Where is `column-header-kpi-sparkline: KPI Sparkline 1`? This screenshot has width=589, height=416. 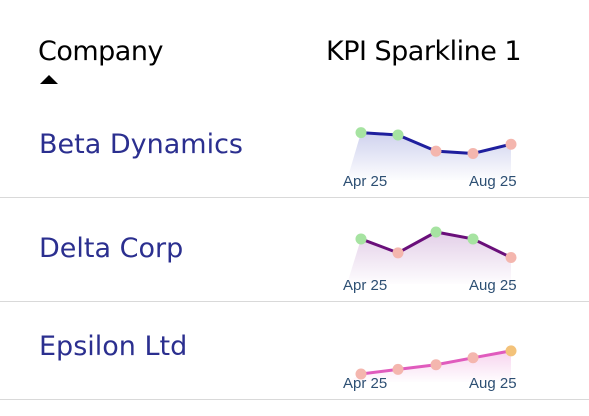 column-header-kpi-sparkline: KPI Sparkline 1 is located at coordinates (424, 51).